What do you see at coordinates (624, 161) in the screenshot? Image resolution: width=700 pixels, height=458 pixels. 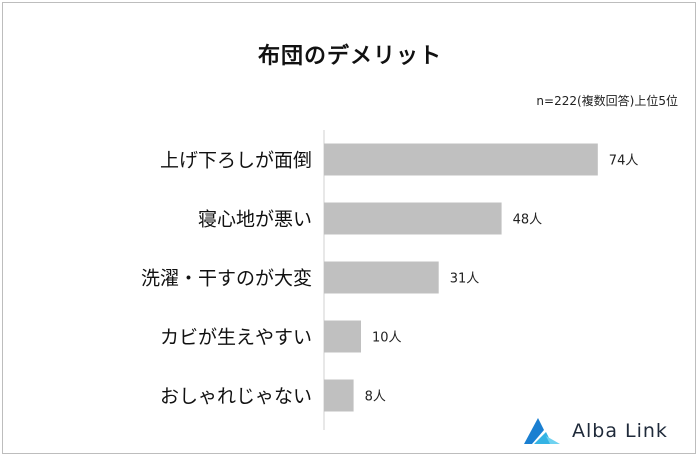 I see `value-label-0: 74人` at bounding box center [624, 161].